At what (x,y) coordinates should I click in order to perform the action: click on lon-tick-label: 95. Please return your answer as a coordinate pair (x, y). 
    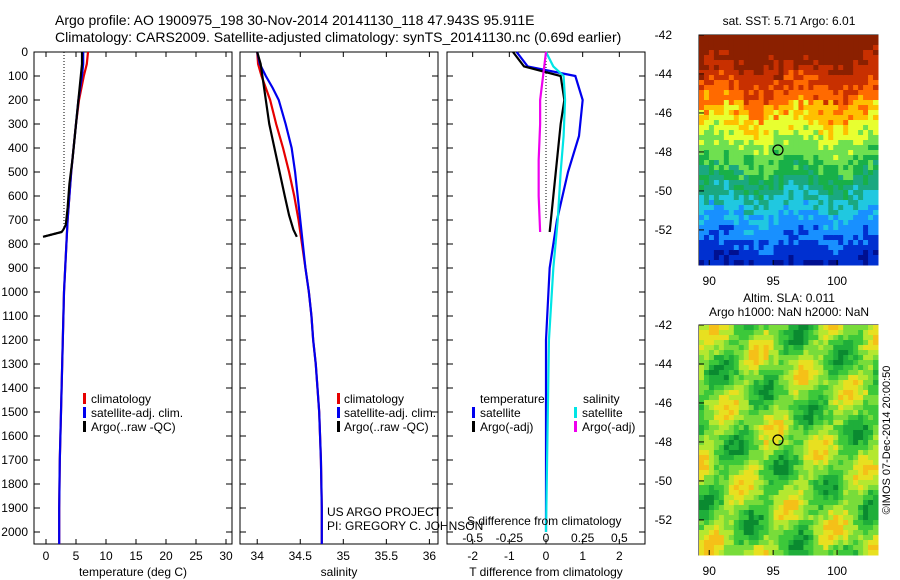
    Looking at the image, I should click on (773, 571).